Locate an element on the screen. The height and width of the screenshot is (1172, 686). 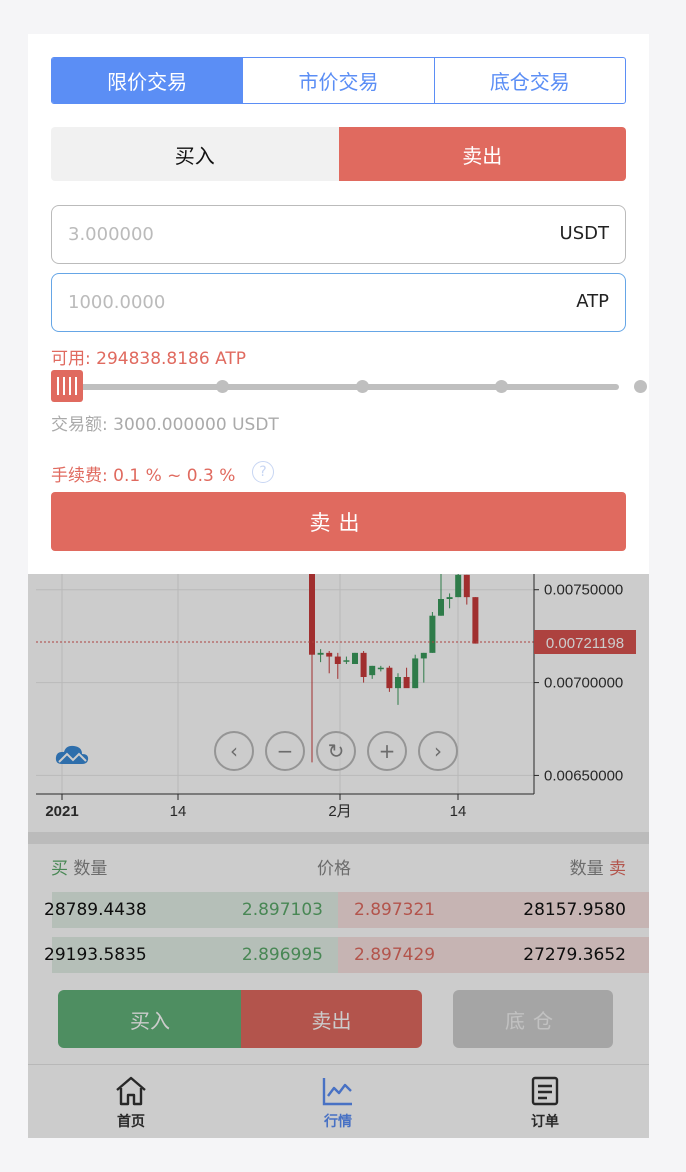
price-tag-bg is located at coordinates (585, 642).